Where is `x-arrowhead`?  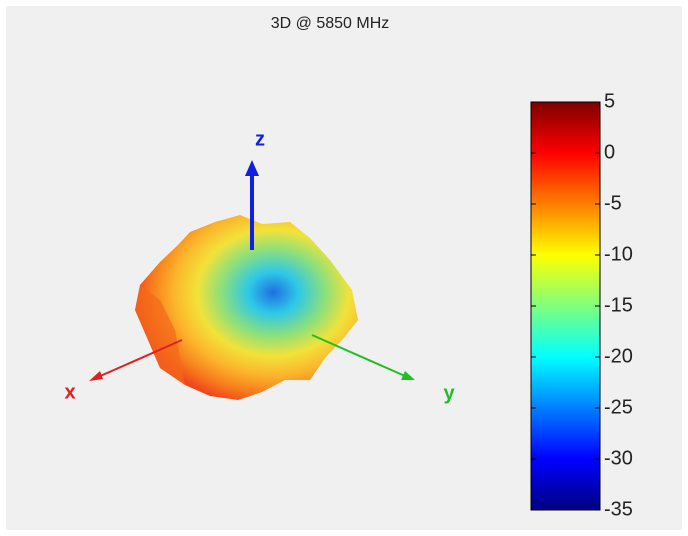 x-arrowhead is located at coordinates (96, 376).